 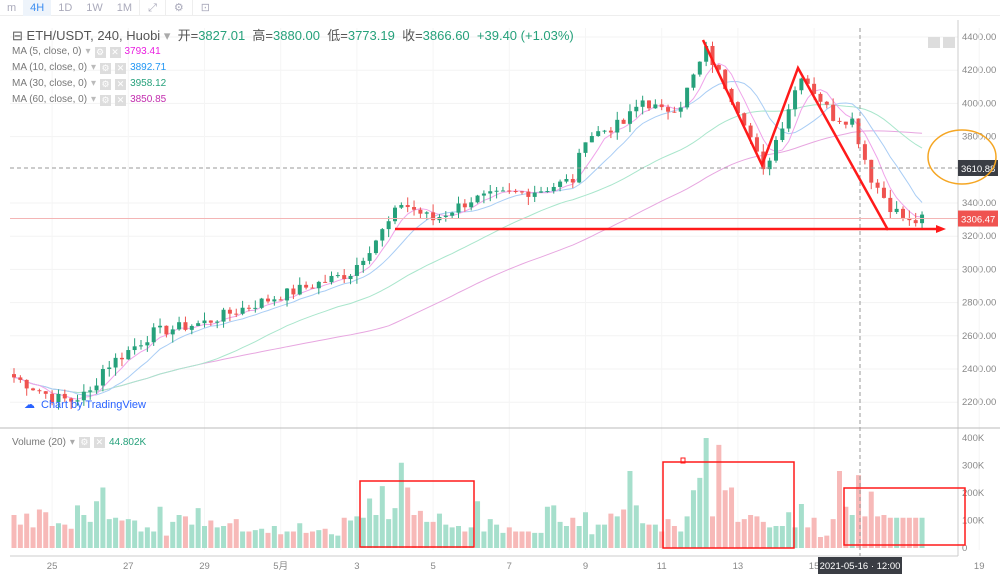 What do you see at coordinates (85, 405) in the screenshot?
I see `tradingview-watermark: ☁ Chart by TradingView` at bounding box center [85, 405].